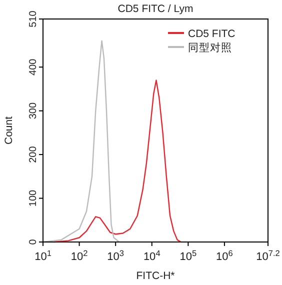  Describe the element at coordinates (43, 255) in the screenshot. I see `x-tick-label: 10$^{1}$` at that location.